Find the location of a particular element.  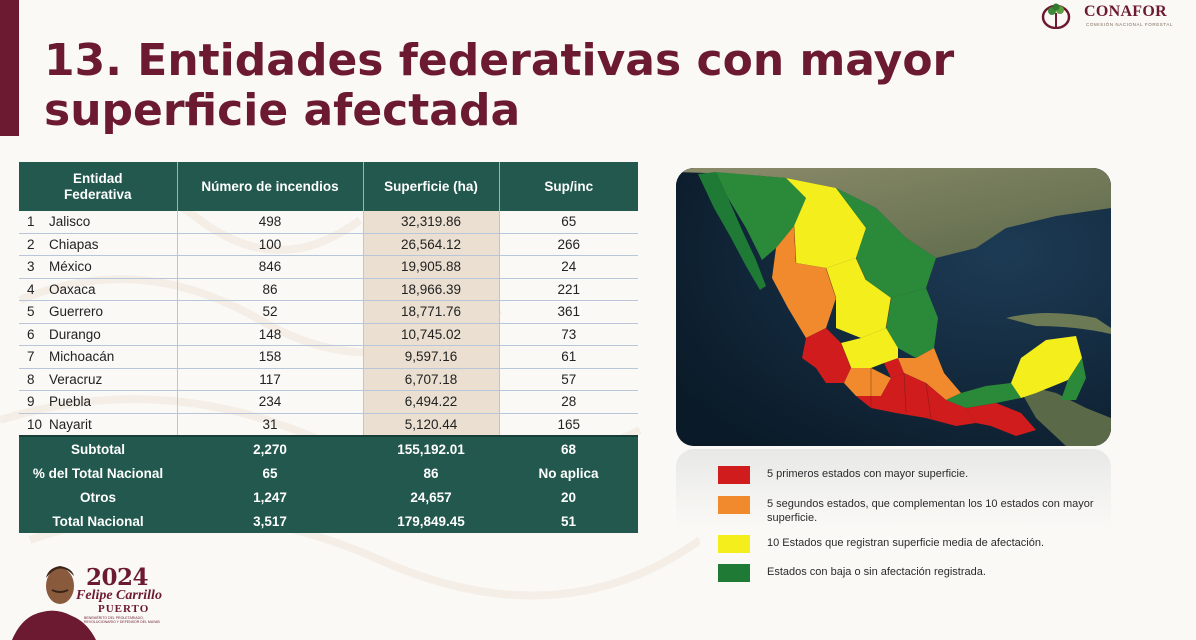

table-row: 5 Guerrero 52 18,771.76 361 is located at coordinates (328, 312).